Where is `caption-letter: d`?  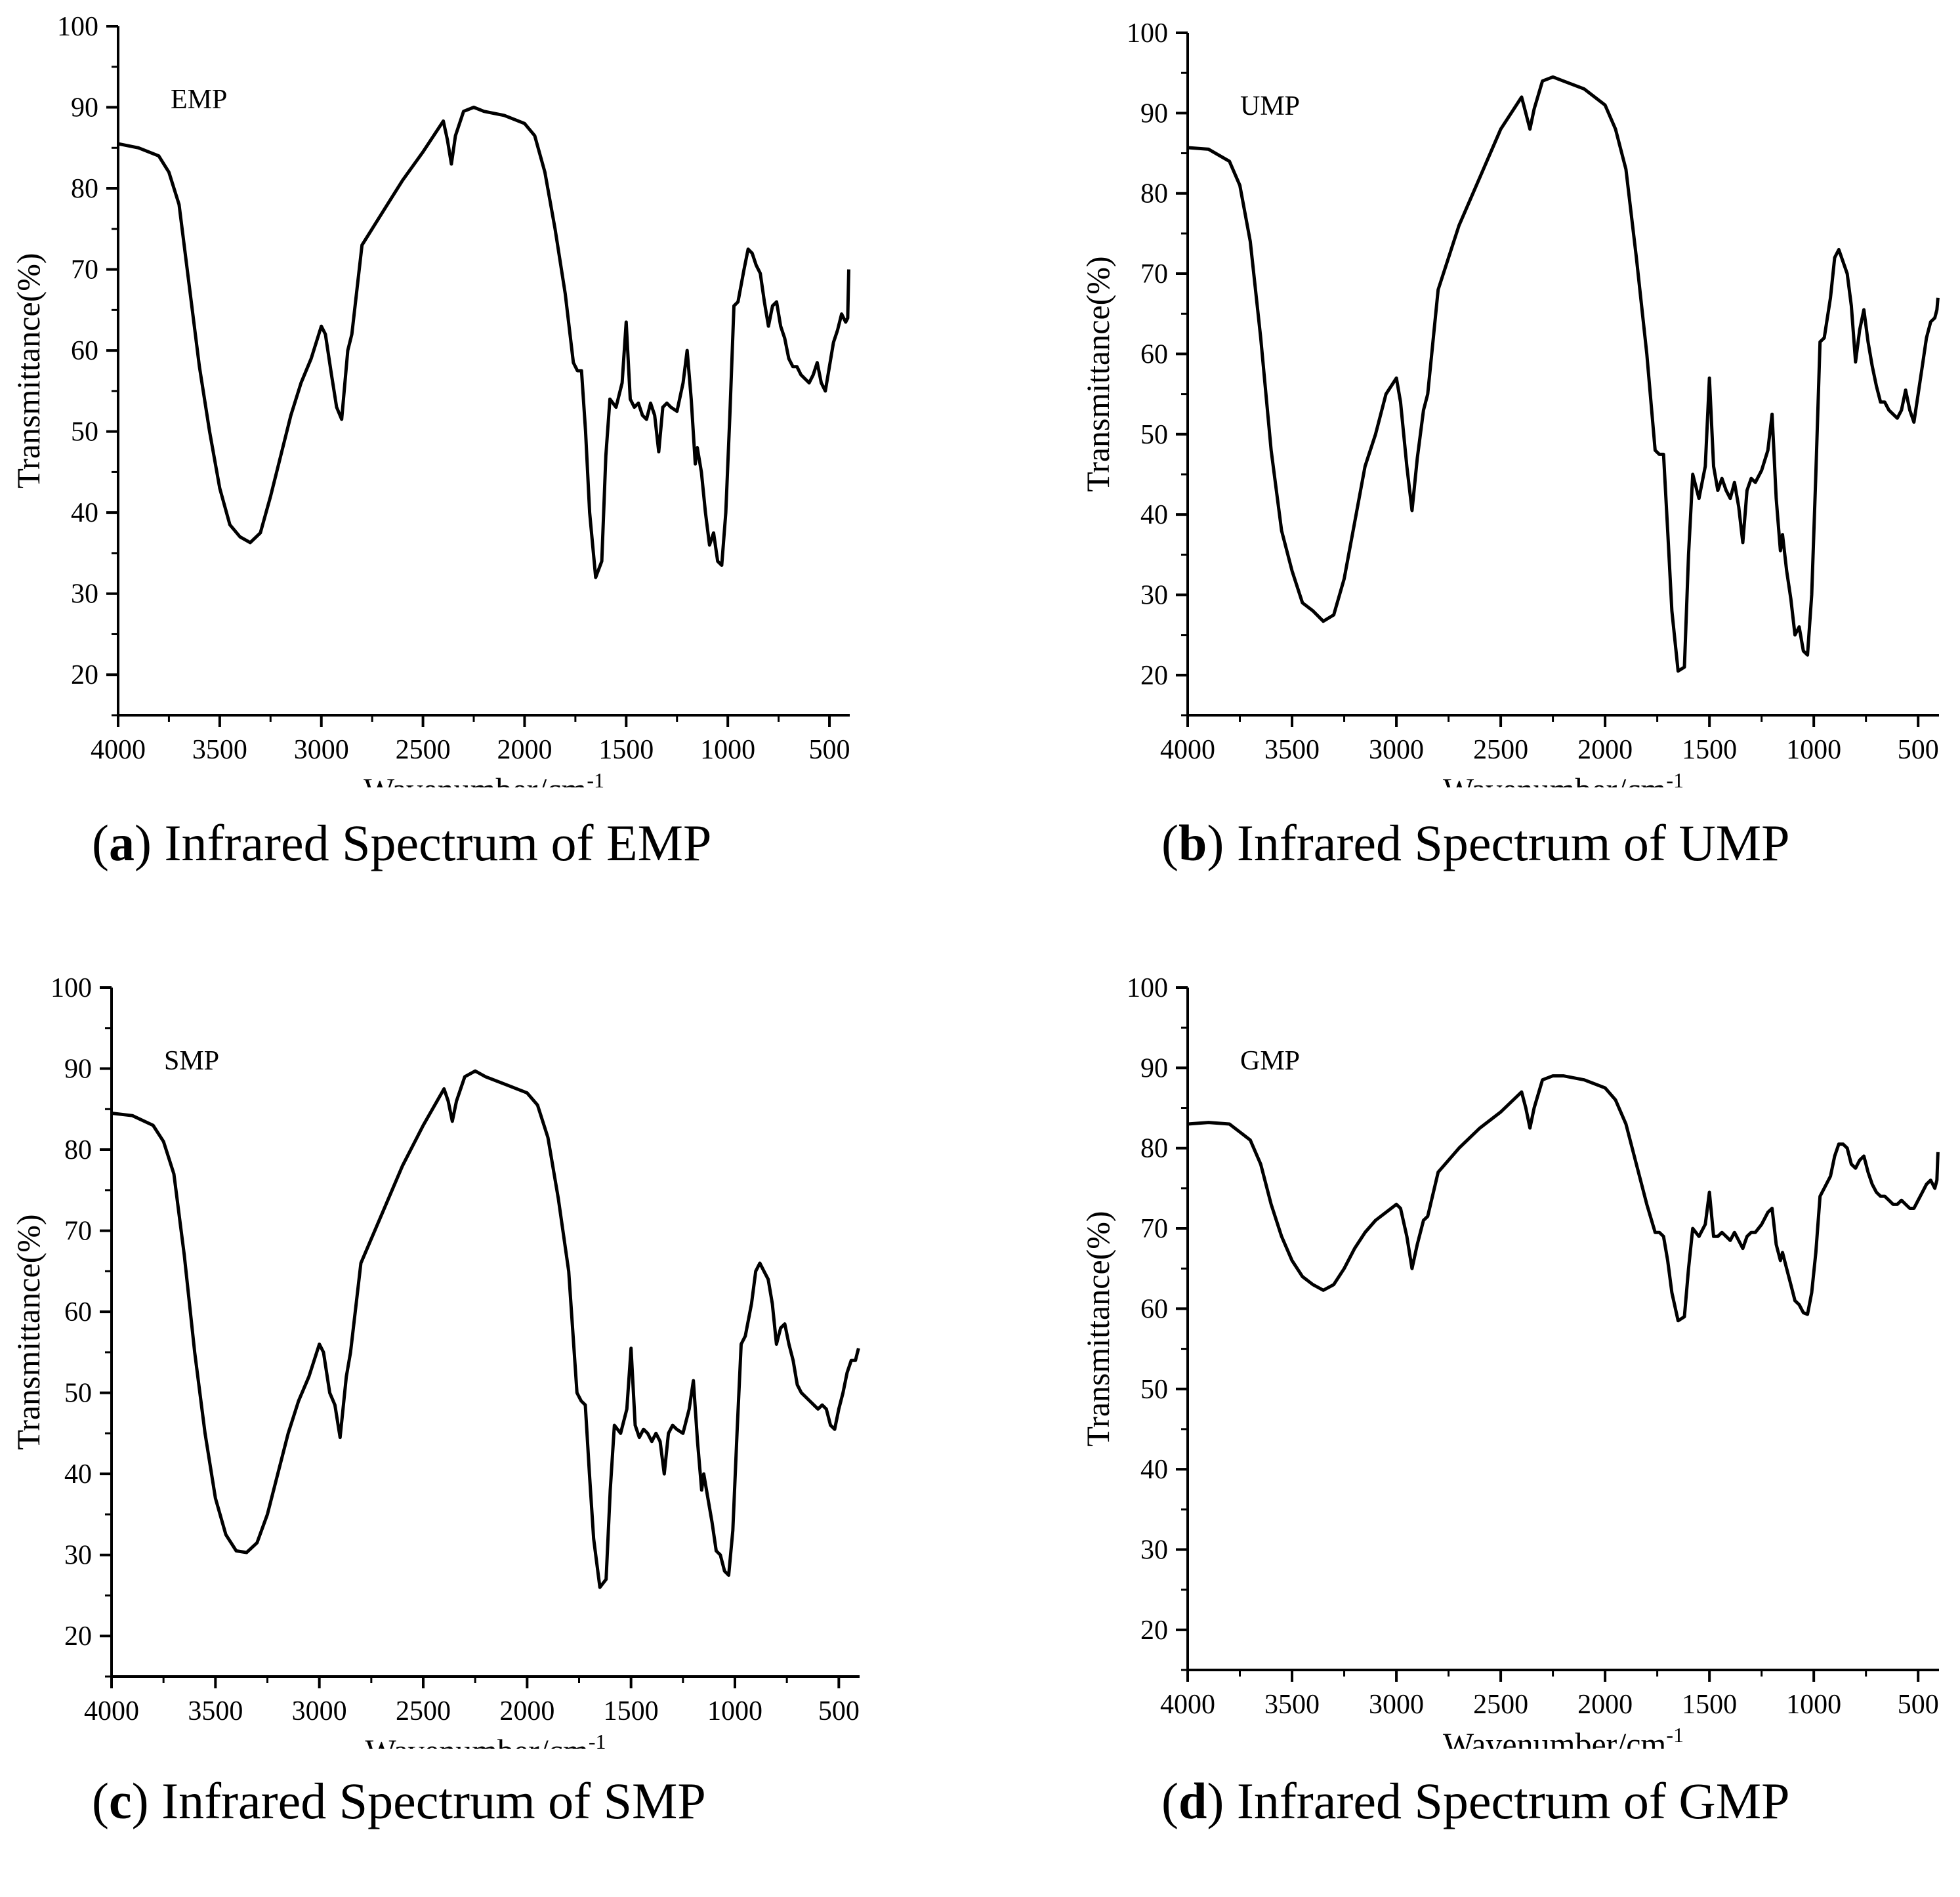 caption-letter: d is located at coordinates (1192, 1800).